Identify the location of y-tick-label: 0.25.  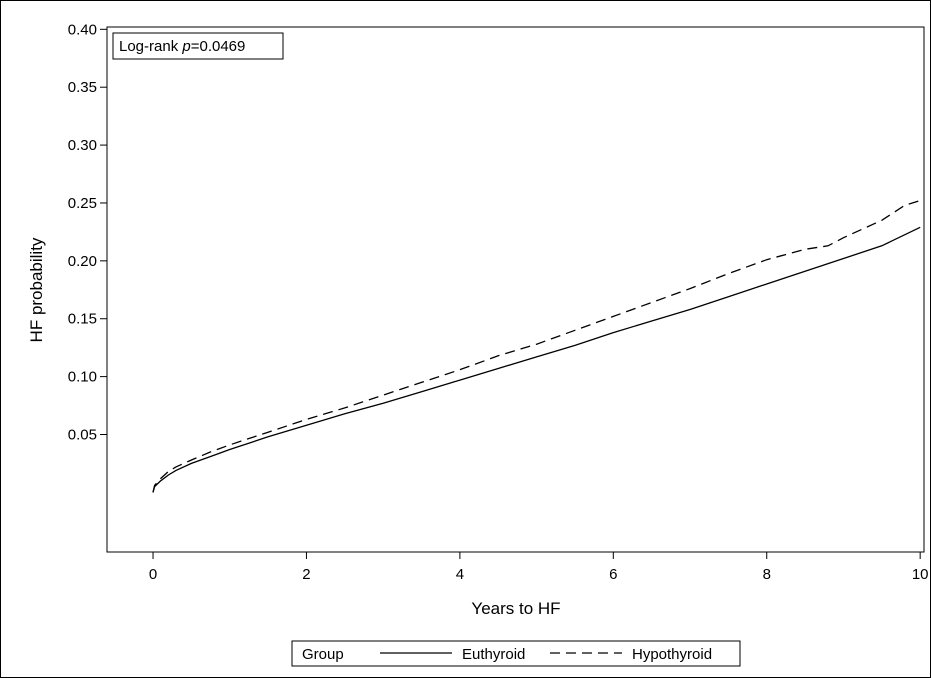
(82, 203).